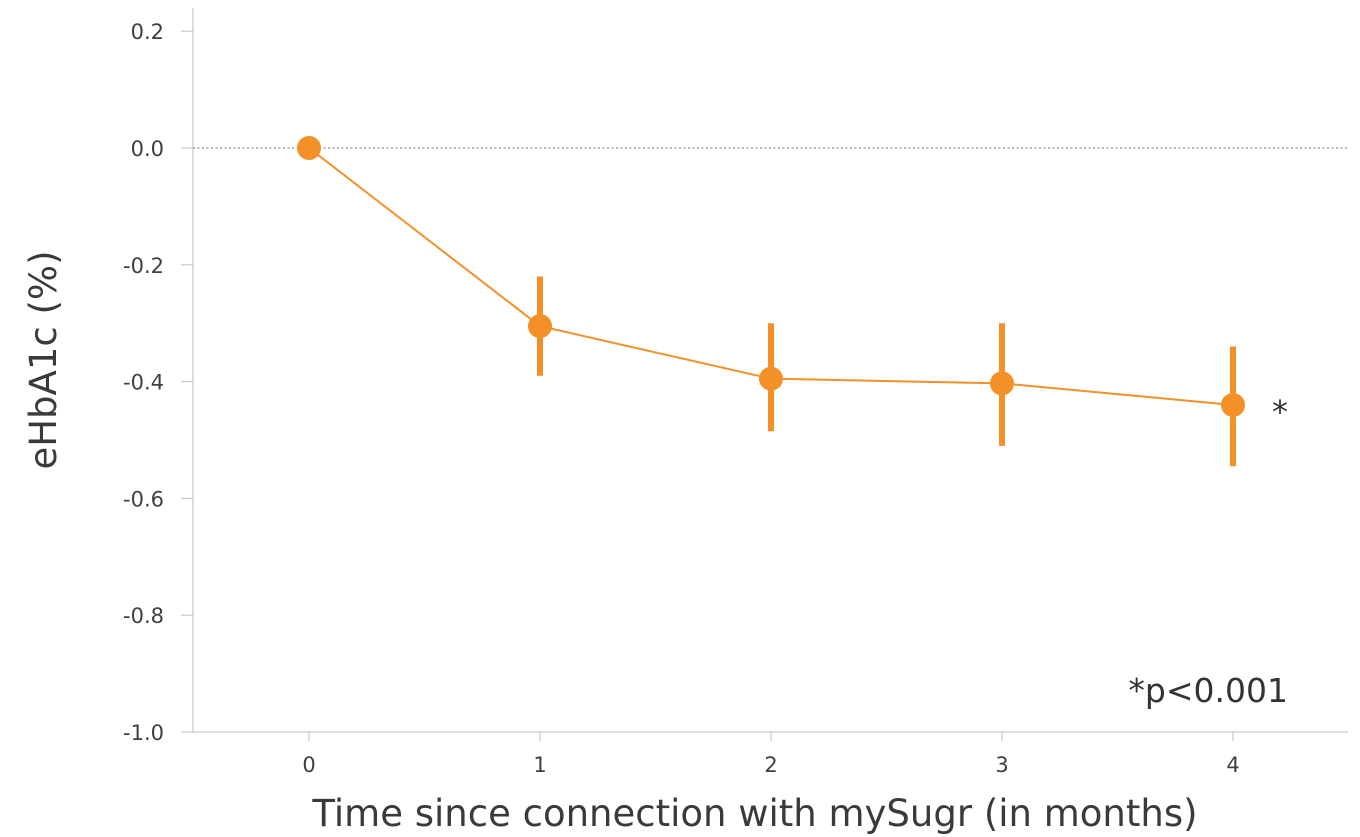 The image size is (1360, 837). What do you see at coordinates (539, 765) in the screenshot?
I see `x-tick-label: 1` at bounding box center [539, 765].